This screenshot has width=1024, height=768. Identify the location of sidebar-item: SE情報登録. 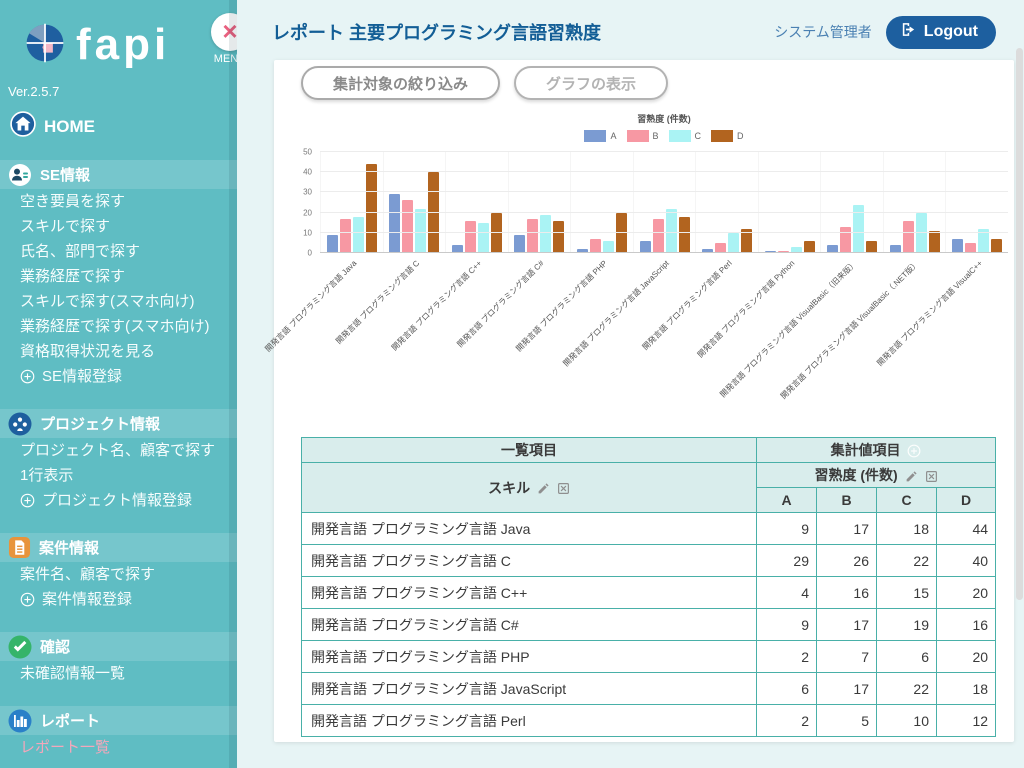
(118, 376).